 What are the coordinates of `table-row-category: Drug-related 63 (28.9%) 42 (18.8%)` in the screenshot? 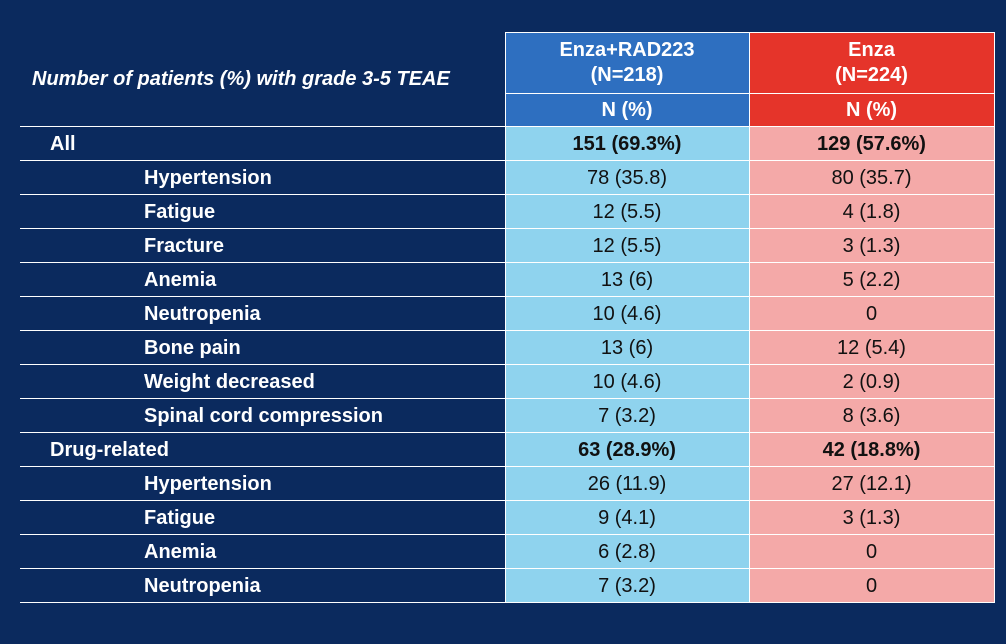 It's located at (507, 449).